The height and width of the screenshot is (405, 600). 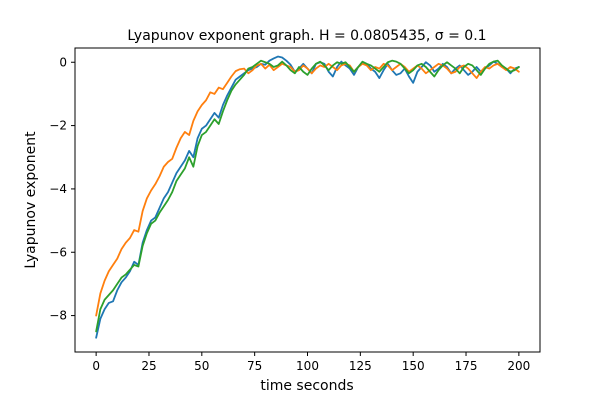 What do you see at coordinates (58, 316) in the screenshot?
I see `y-tick-label: −8` at bounding box center [58, 316].